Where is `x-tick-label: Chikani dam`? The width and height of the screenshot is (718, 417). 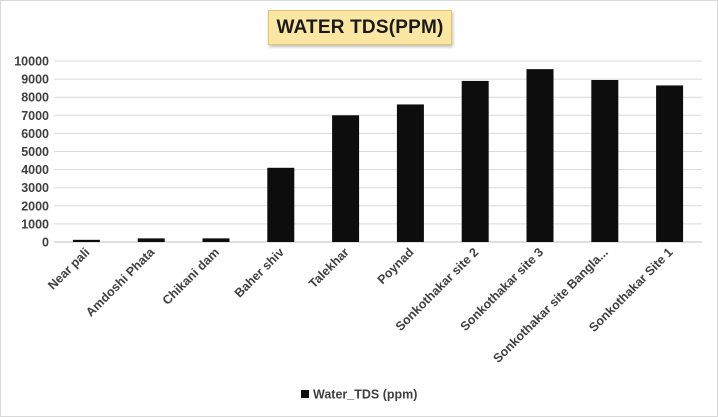 x-tick-label: Chikani dam is located at coordinates (191, 276).